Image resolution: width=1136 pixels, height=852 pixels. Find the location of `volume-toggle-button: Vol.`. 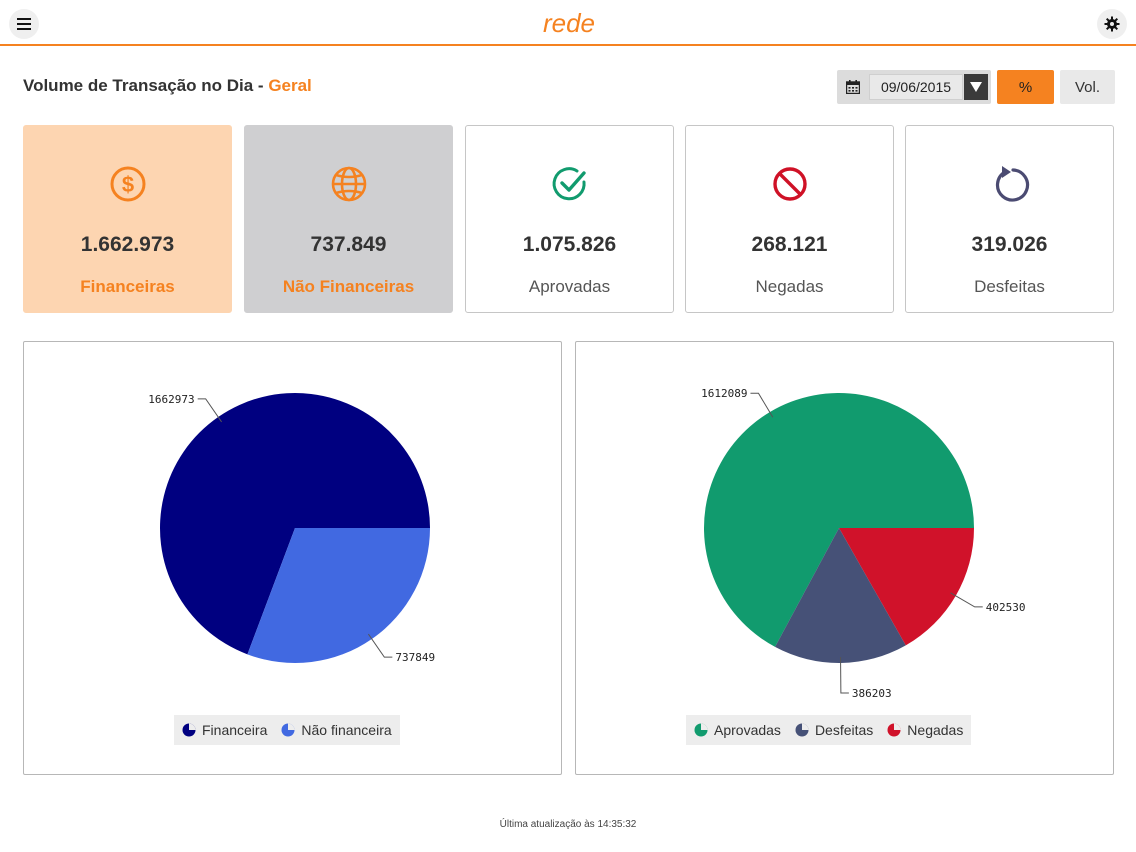

volume-toggle-button: Vol. is located at coordinates (1087, 87).